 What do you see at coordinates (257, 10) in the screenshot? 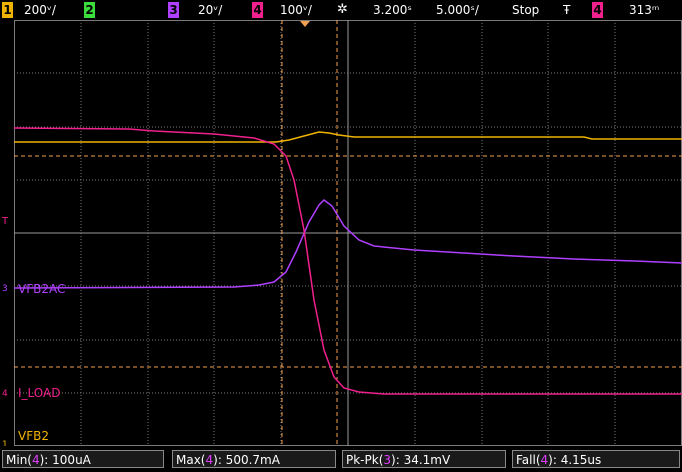
I see `channel-4-badge: 4` at bounding box center [257, 10].